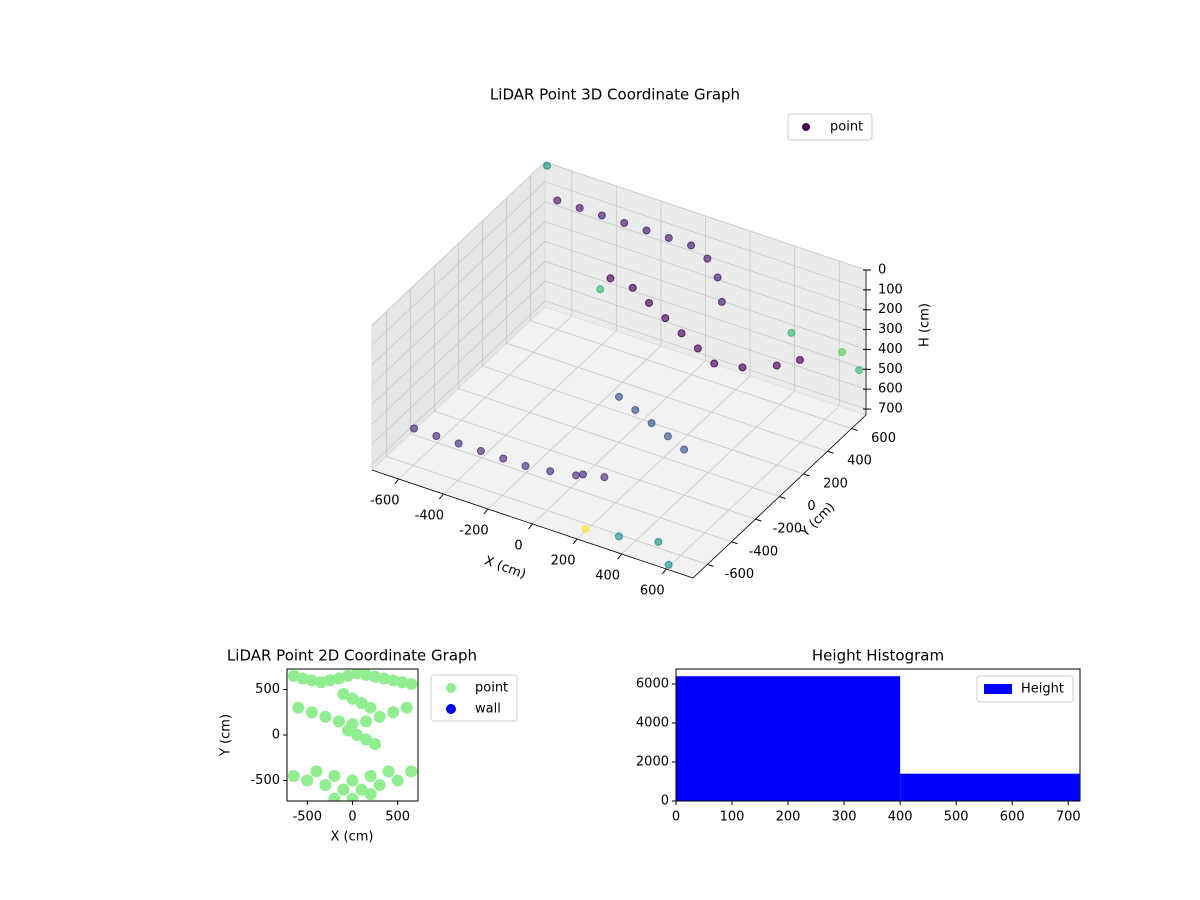 The height and width of the screenshot is (900, 1200). I want to click on x-tick-label: -200, so click(474, 531).